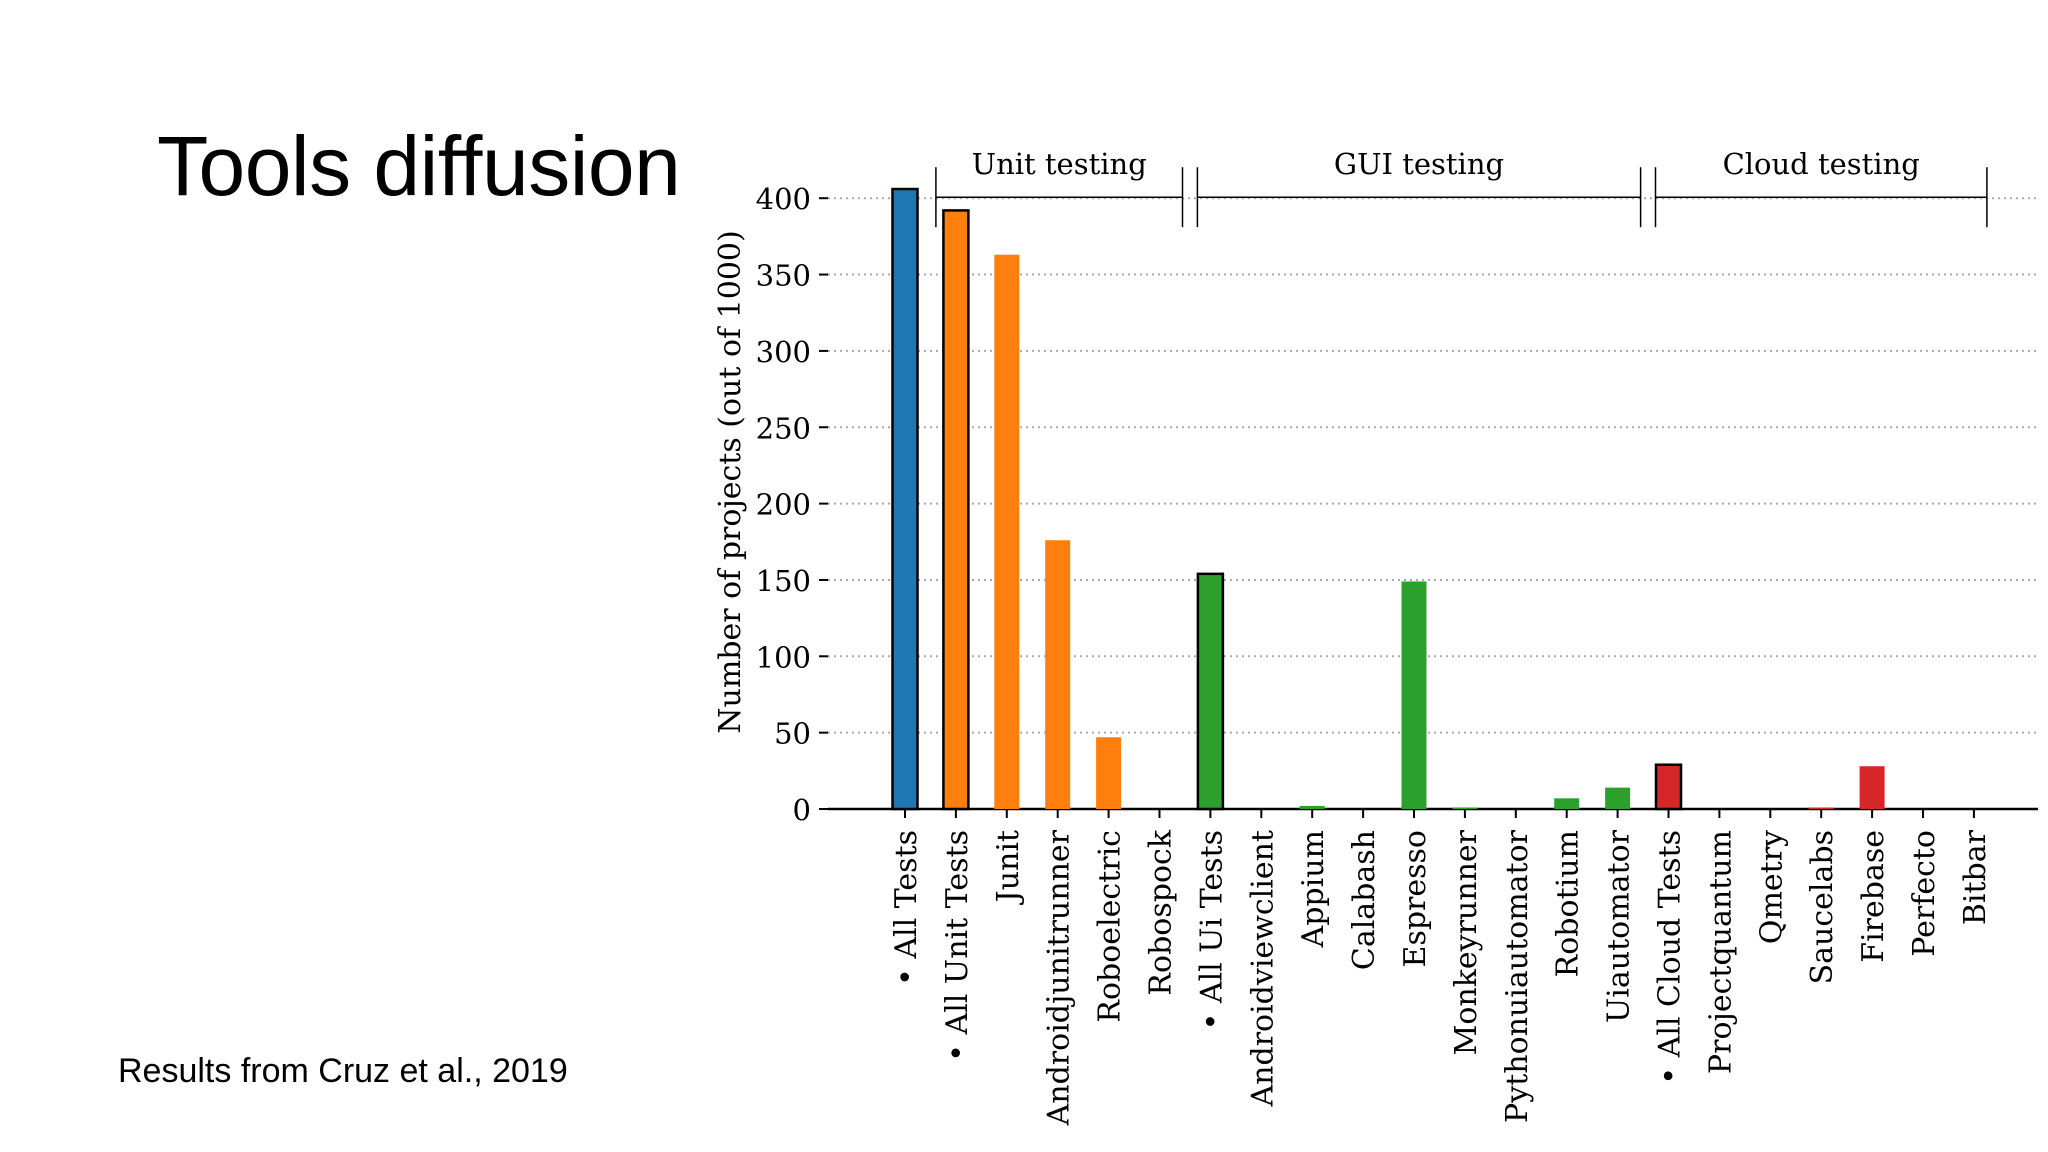 This screenshot has height=1152, width=2048. Describe the element at coordinates (1873, 896) in the screenshot. I see `x-tick-label-firebase: Firebase` at that location.